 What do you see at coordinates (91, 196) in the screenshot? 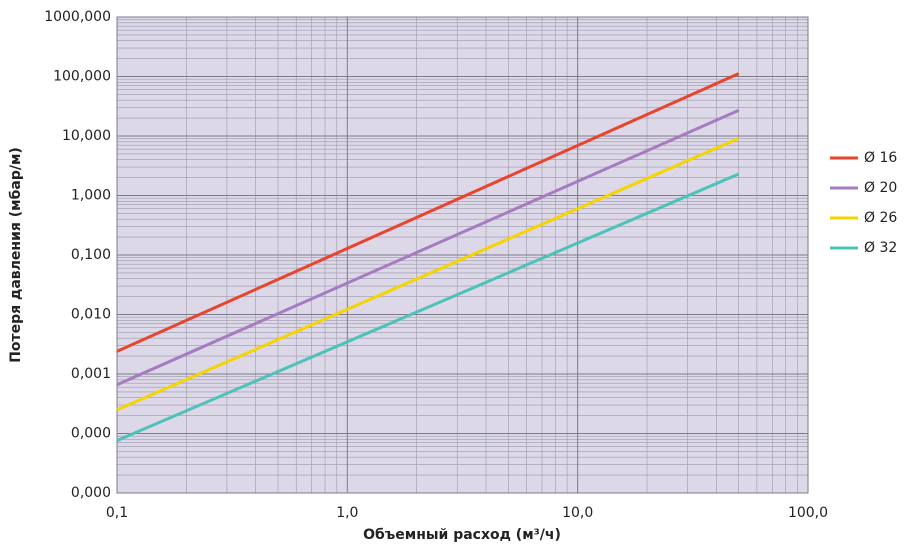
I see `y-tick-label: 1,000` at bounding box center [91, 196].